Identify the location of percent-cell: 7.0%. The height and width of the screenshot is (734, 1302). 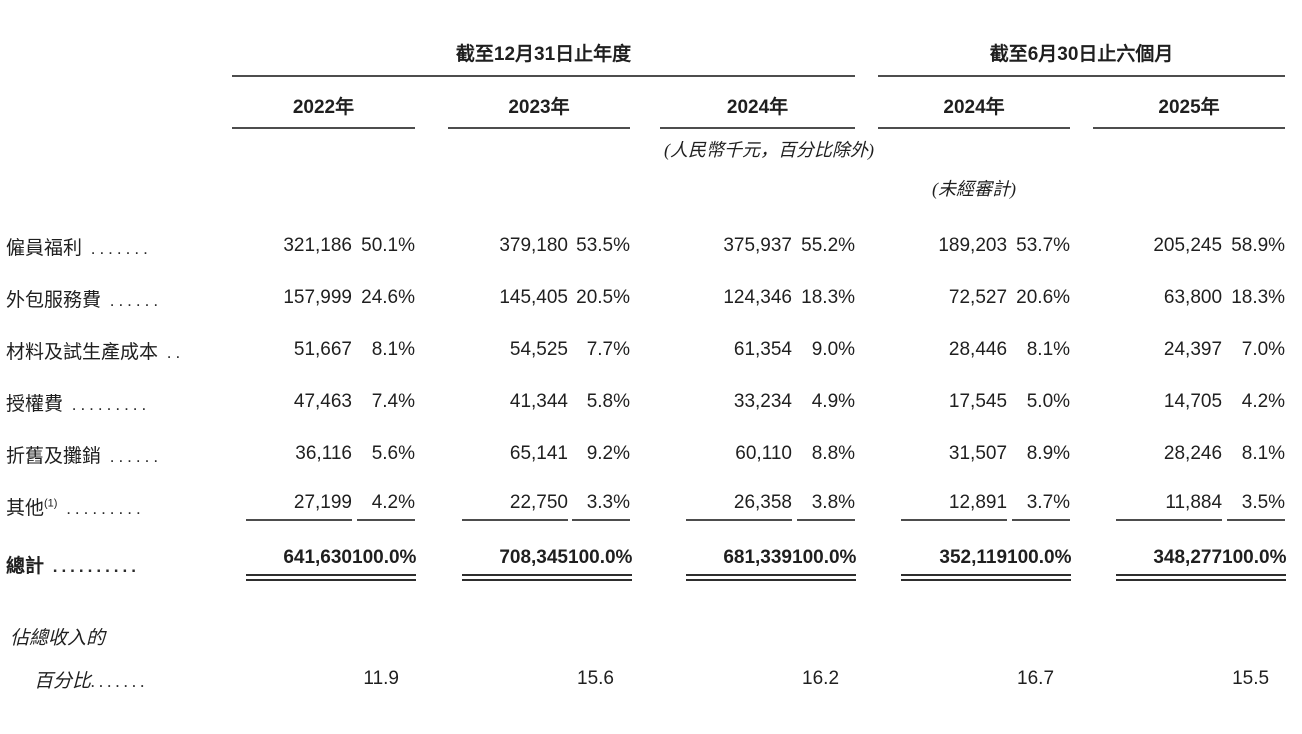
(1263, 349).